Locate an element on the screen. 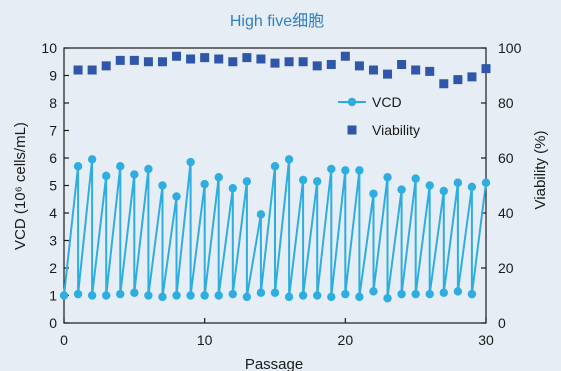  y-tick-label: 4 is located at coordinates (53, 213).